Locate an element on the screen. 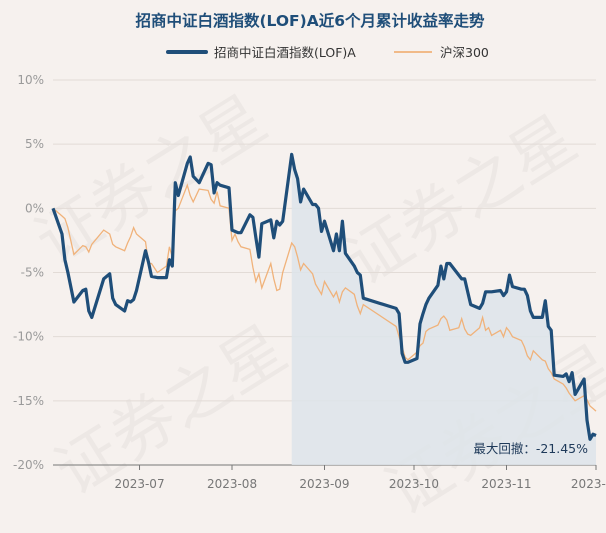  y-tick-label: -20% is located at coordinates (28, 465).